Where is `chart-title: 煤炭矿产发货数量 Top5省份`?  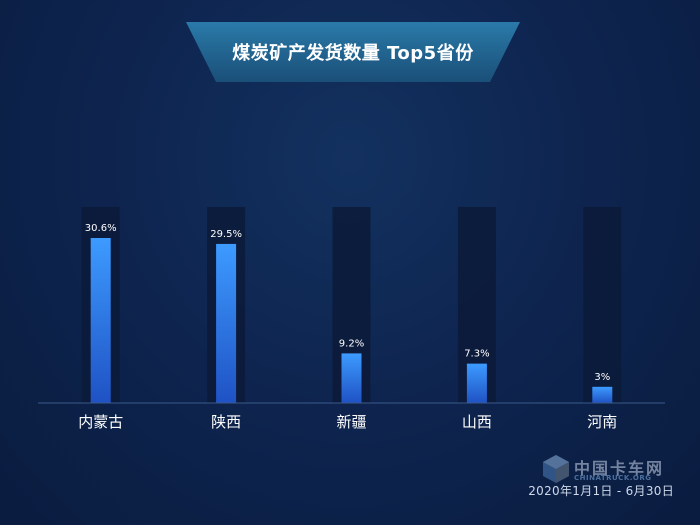 chart-title: 煤炭矿产发货数量 Top5省份 is located at coordinates (353, 53).